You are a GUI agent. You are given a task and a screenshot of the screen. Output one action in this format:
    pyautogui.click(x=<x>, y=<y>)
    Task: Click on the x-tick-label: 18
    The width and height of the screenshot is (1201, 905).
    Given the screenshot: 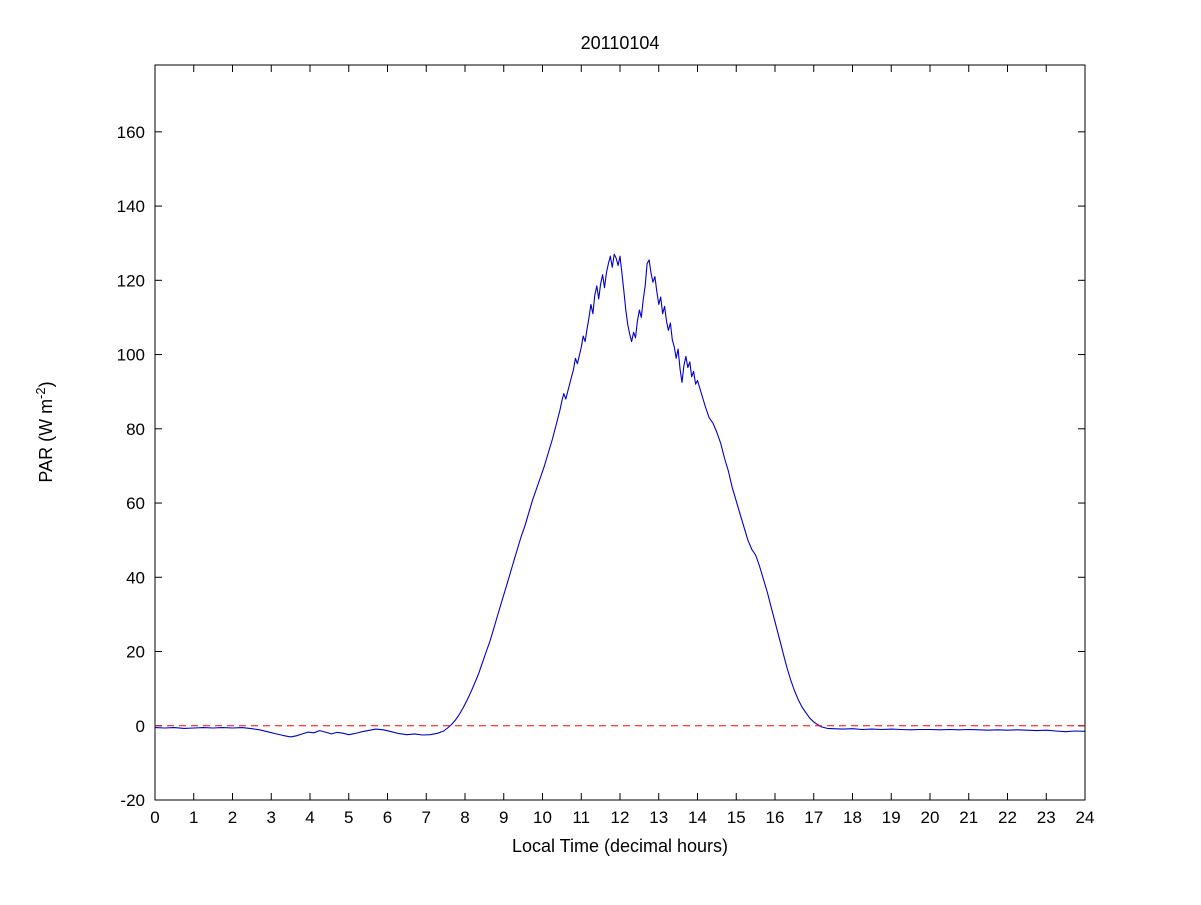 What is the action you would take?
    pyautogui.click(x=852, y=817)
    